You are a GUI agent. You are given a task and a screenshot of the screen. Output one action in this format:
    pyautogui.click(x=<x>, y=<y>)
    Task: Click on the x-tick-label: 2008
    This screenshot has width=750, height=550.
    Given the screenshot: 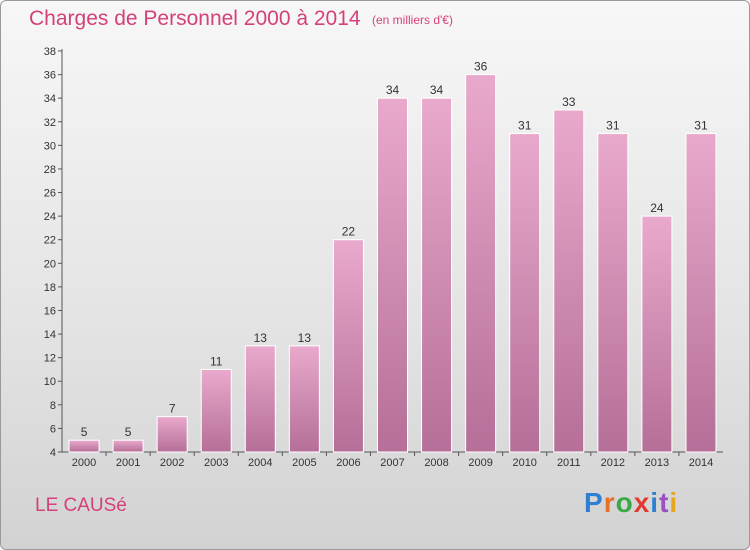 What is the action you would take?
    pyautogui.click(x=436, y=463)
    